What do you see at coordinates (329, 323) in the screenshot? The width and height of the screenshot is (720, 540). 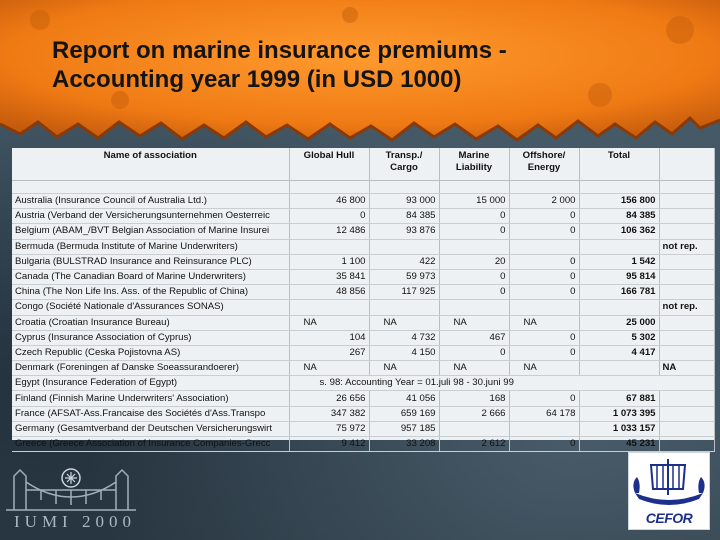 I see `cell-hull: NA` at bounding box center [329, 323].